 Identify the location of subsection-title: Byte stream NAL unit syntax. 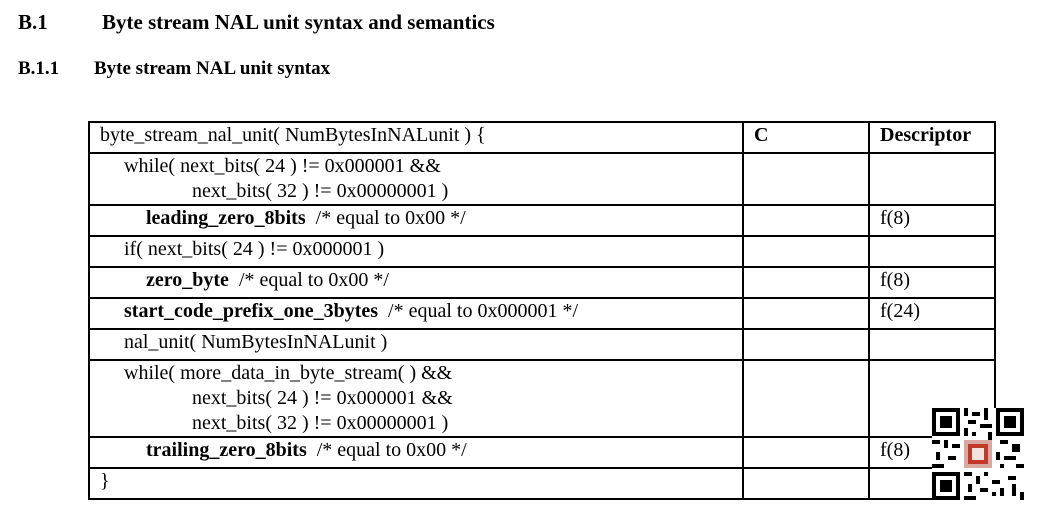
(212, 68).